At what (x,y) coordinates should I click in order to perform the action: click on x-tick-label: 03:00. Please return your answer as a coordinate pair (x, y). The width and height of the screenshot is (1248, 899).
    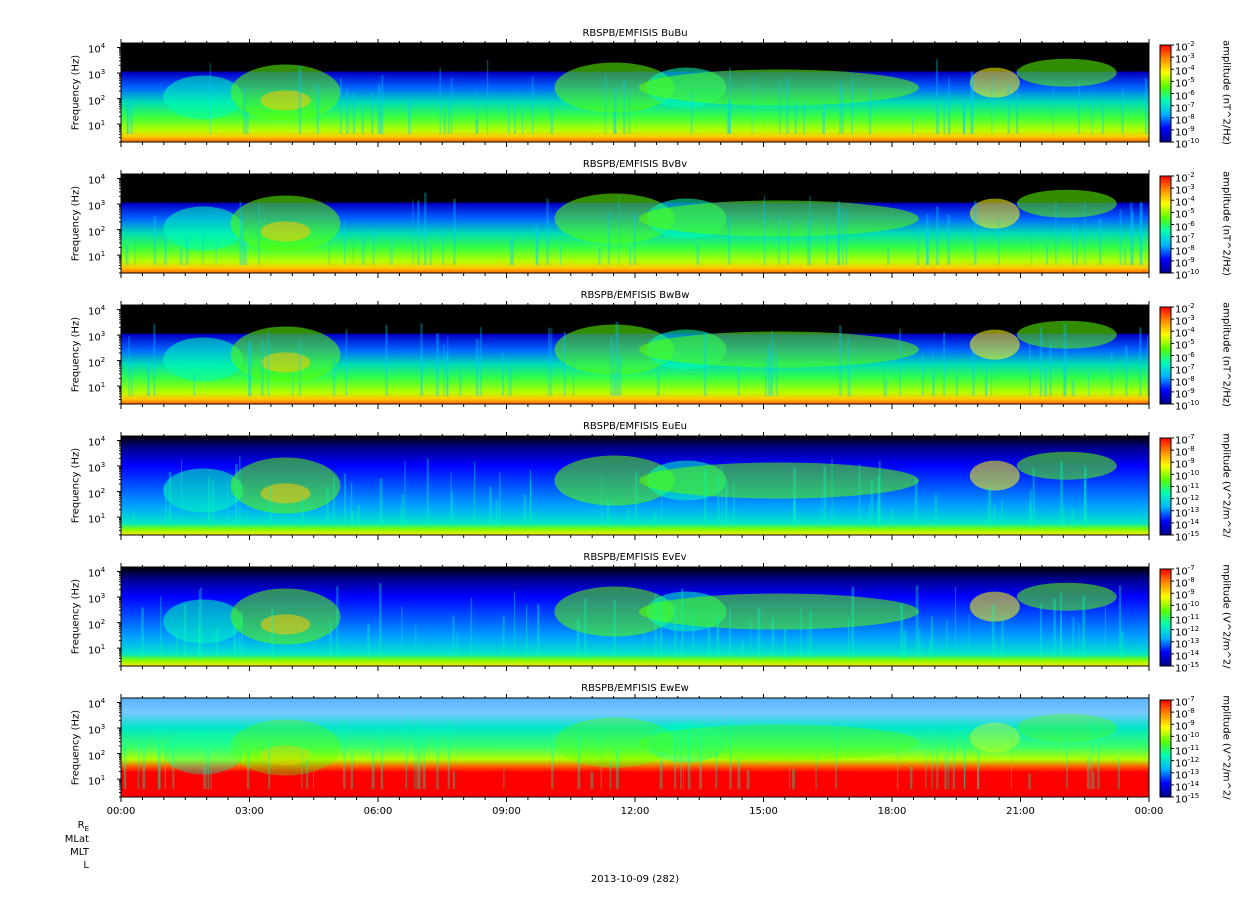
    Looking at the image, I should click on (249, 811).